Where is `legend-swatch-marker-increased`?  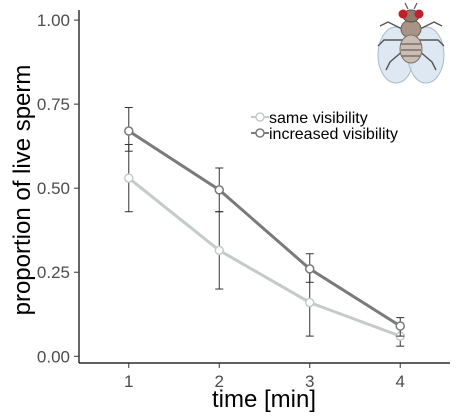
legend-swatch-marker-increased is located at coordinates (260, 133).